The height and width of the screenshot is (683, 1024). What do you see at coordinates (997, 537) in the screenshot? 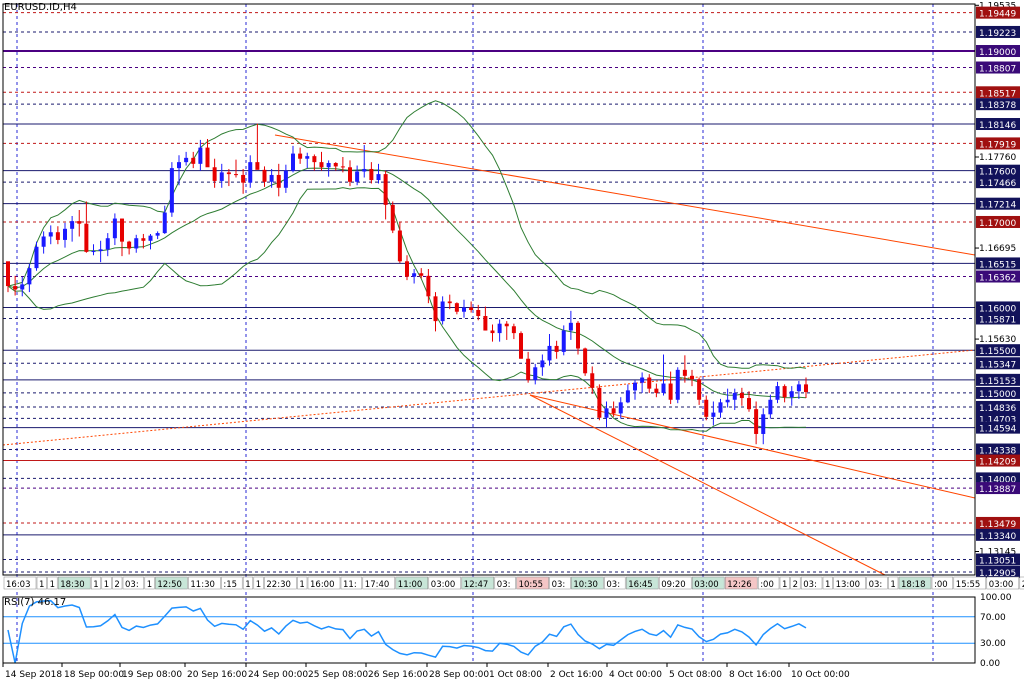
I see `price-label-32: 1.13340` at bounding box center [997, 537].